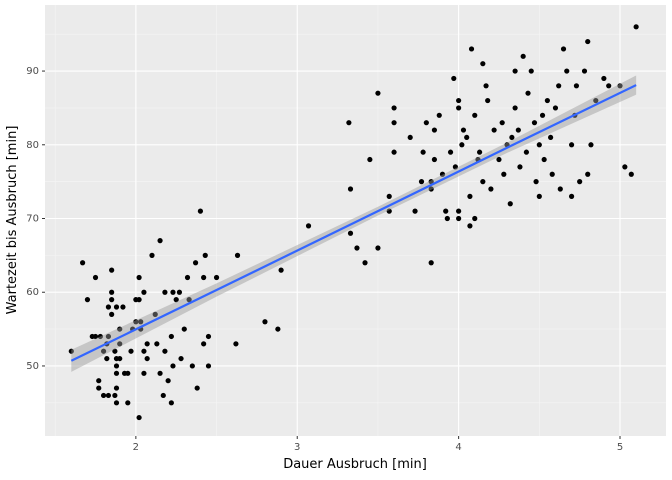 This screenshot has width=672, height=480. What do you see at coordinates (355, 464) in the screenshot?
I see `x-axis-title: Dauer Ausbruch [min]` at bounding box center [355, 464].